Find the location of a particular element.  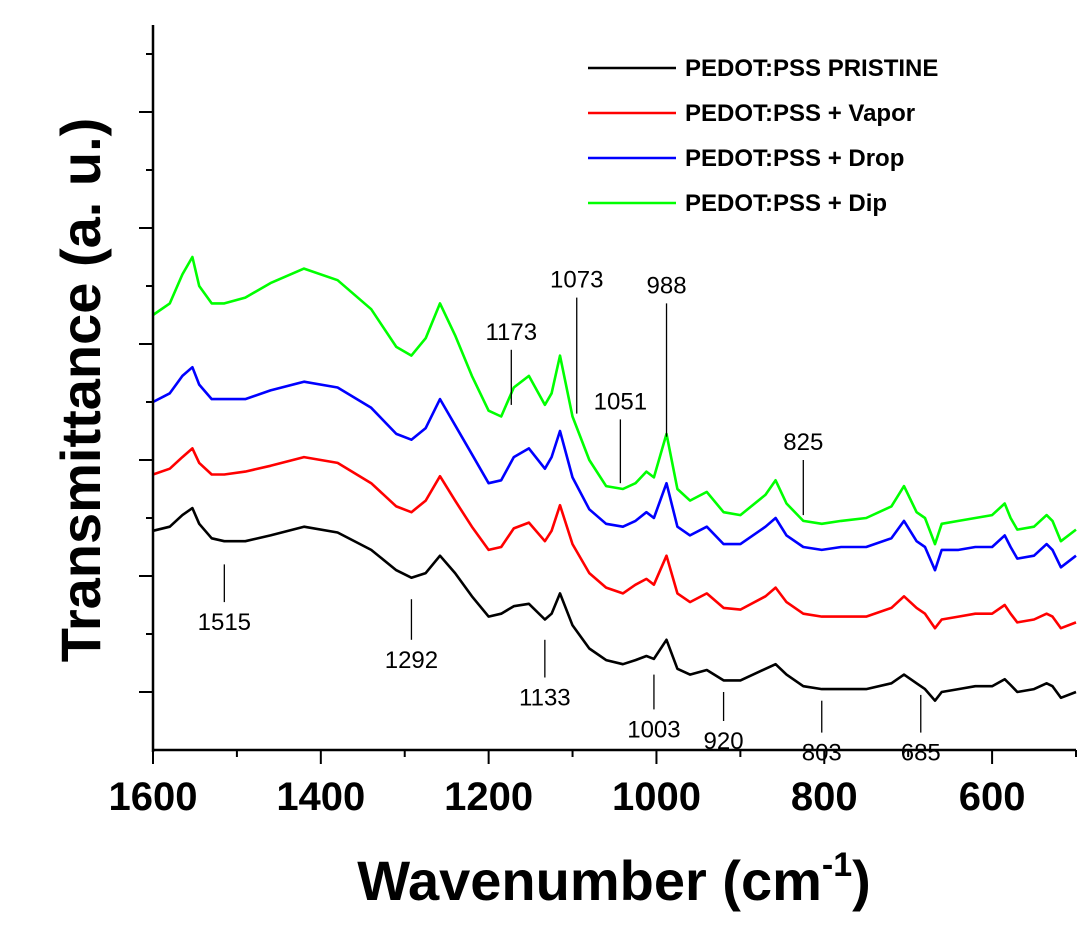

x-axis-title-superscript: -1 is located at coordinates (837, 865).